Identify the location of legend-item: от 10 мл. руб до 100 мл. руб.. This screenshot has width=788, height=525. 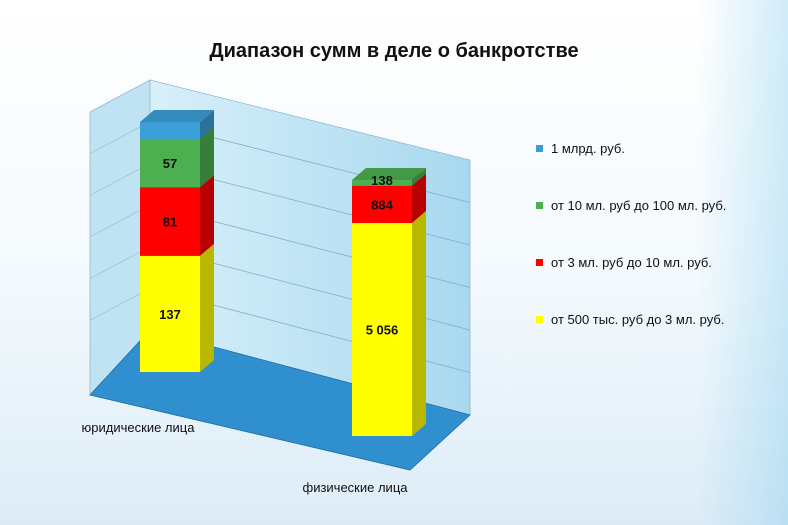
(656, 205).